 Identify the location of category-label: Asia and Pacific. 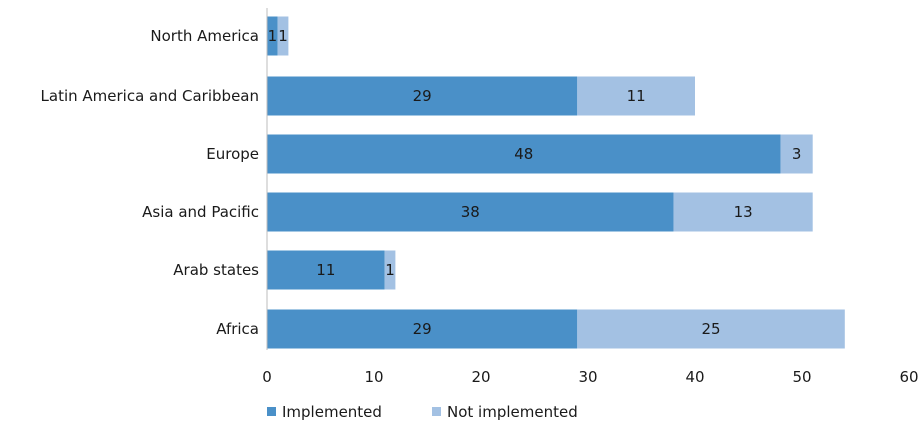
(200, 212).